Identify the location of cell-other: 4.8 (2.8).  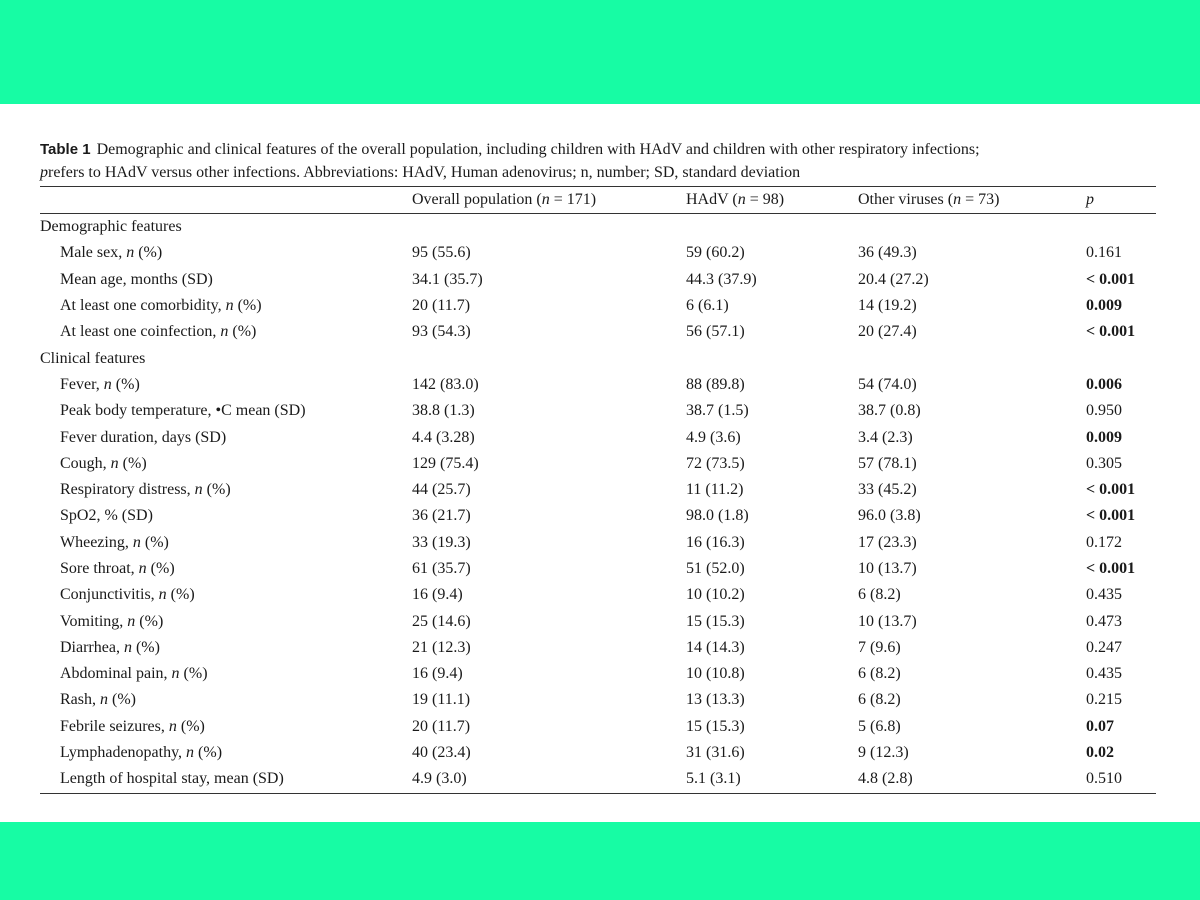
(885, 779).